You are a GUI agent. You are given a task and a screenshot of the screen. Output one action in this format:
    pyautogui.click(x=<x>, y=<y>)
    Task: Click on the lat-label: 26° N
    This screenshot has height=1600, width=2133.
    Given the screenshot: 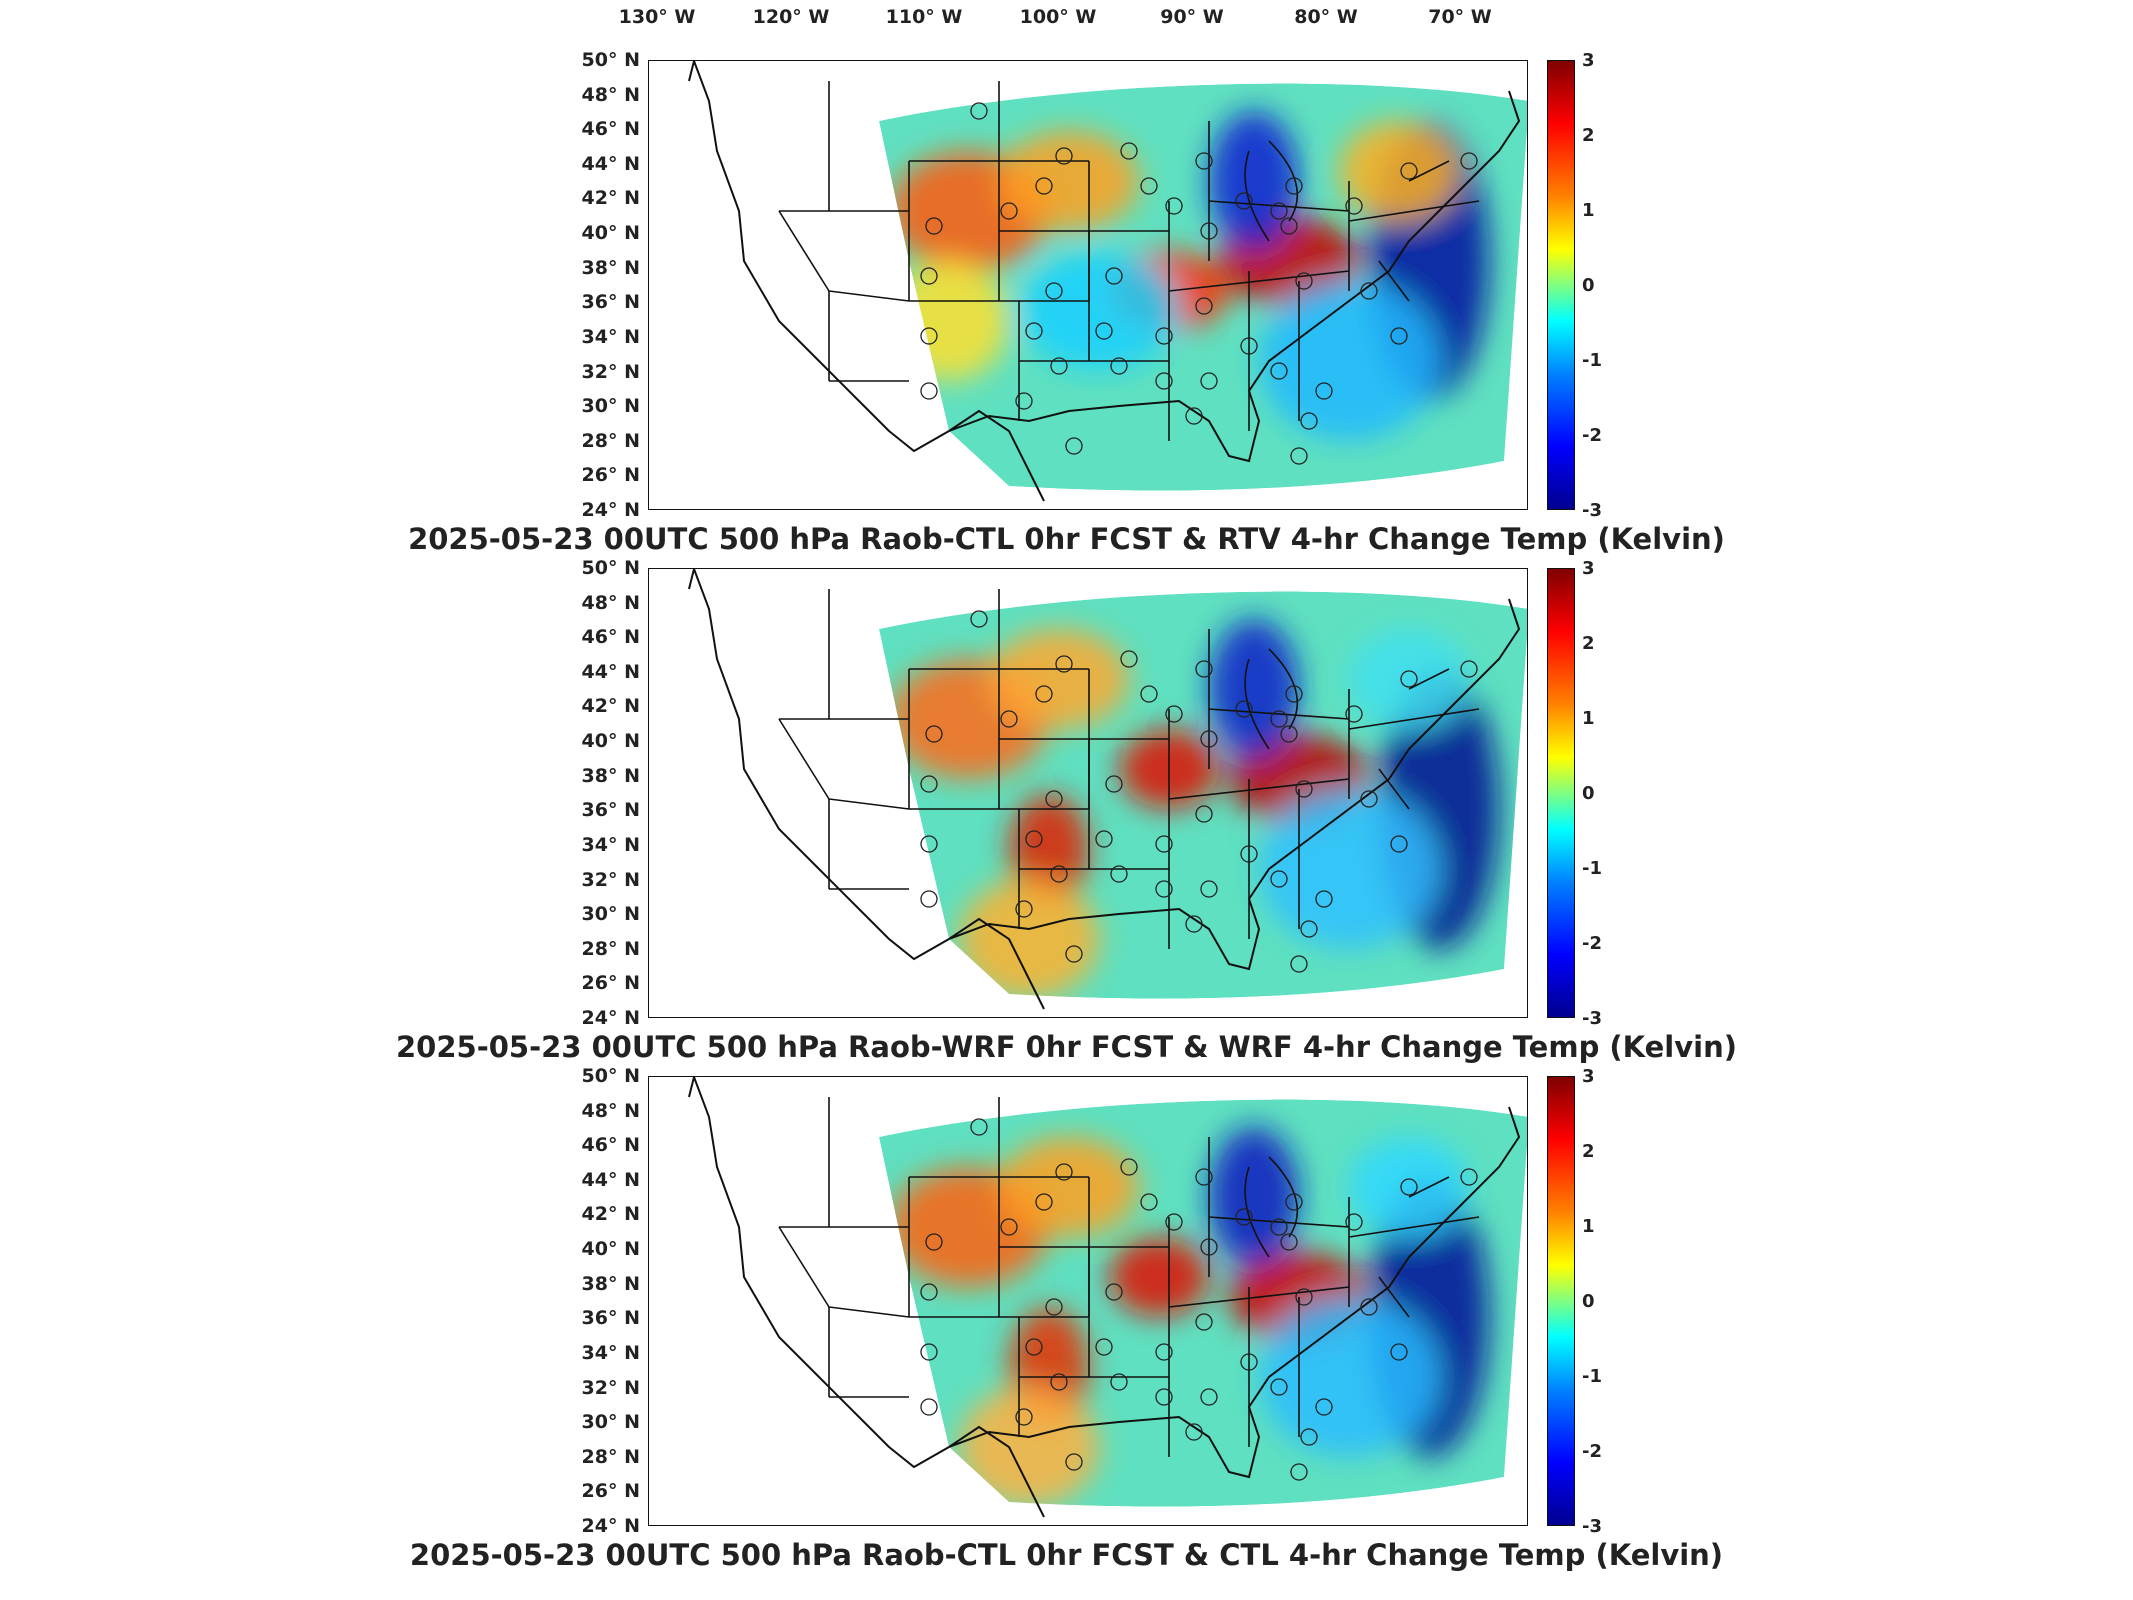 What is the action you would take?
    pyautogui.click(x=610, y=983)
    